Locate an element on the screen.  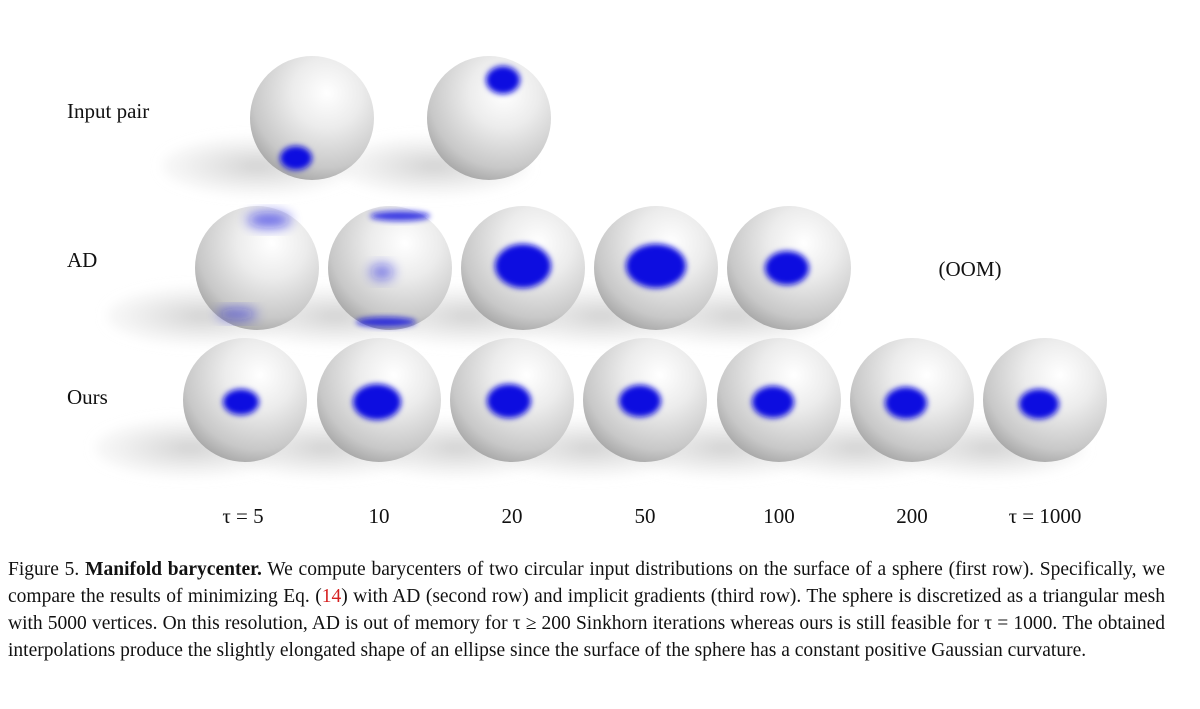
caption-prefix: Figure 5. is located at coordinates (44, 569).